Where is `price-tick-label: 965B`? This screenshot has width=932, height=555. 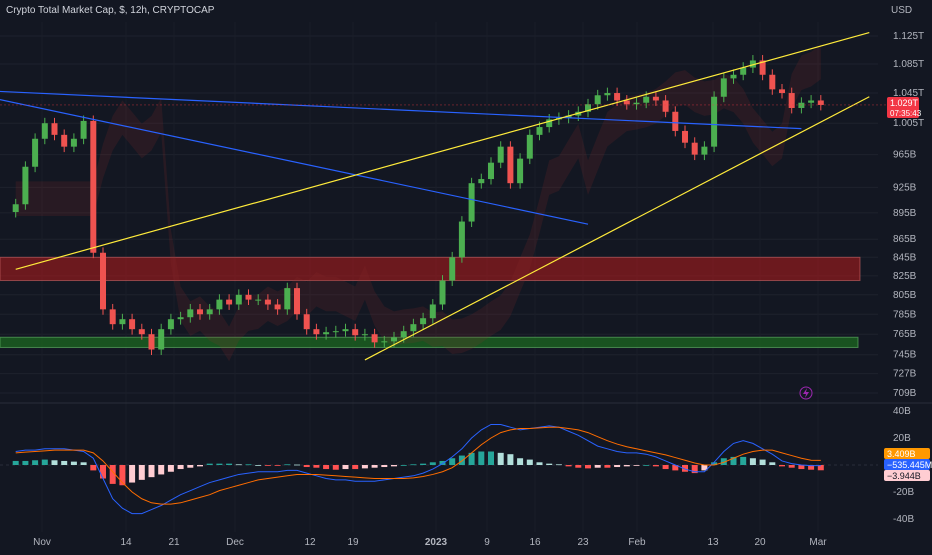
price-tick-label: 965B is located at coordinates (905, 155).